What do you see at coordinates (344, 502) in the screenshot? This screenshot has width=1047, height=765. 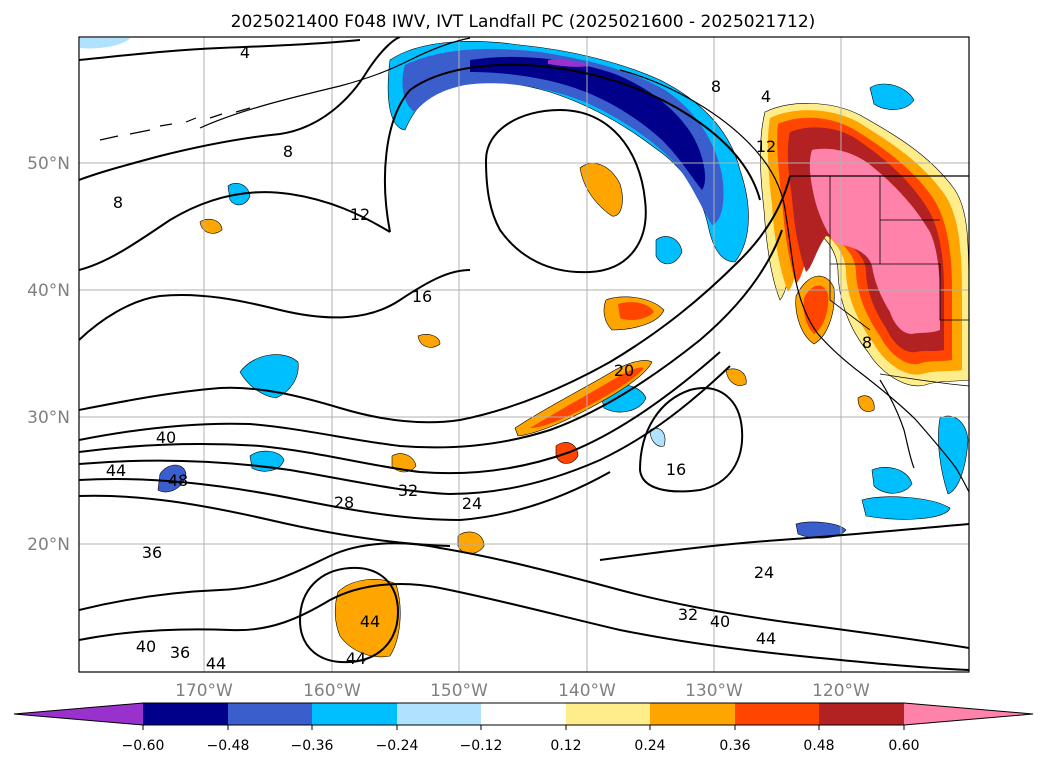 I see `contour-label: 28` at bounding box center [344, 502].